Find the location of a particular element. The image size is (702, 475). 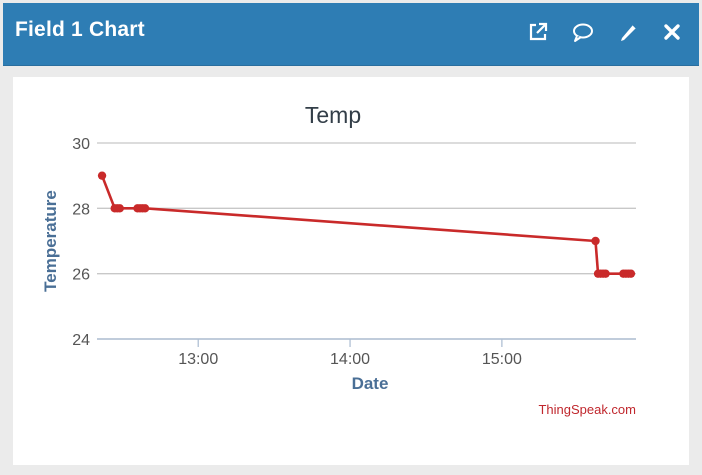

x-tick-label: 14:00 is located at coordinates (350, 359).